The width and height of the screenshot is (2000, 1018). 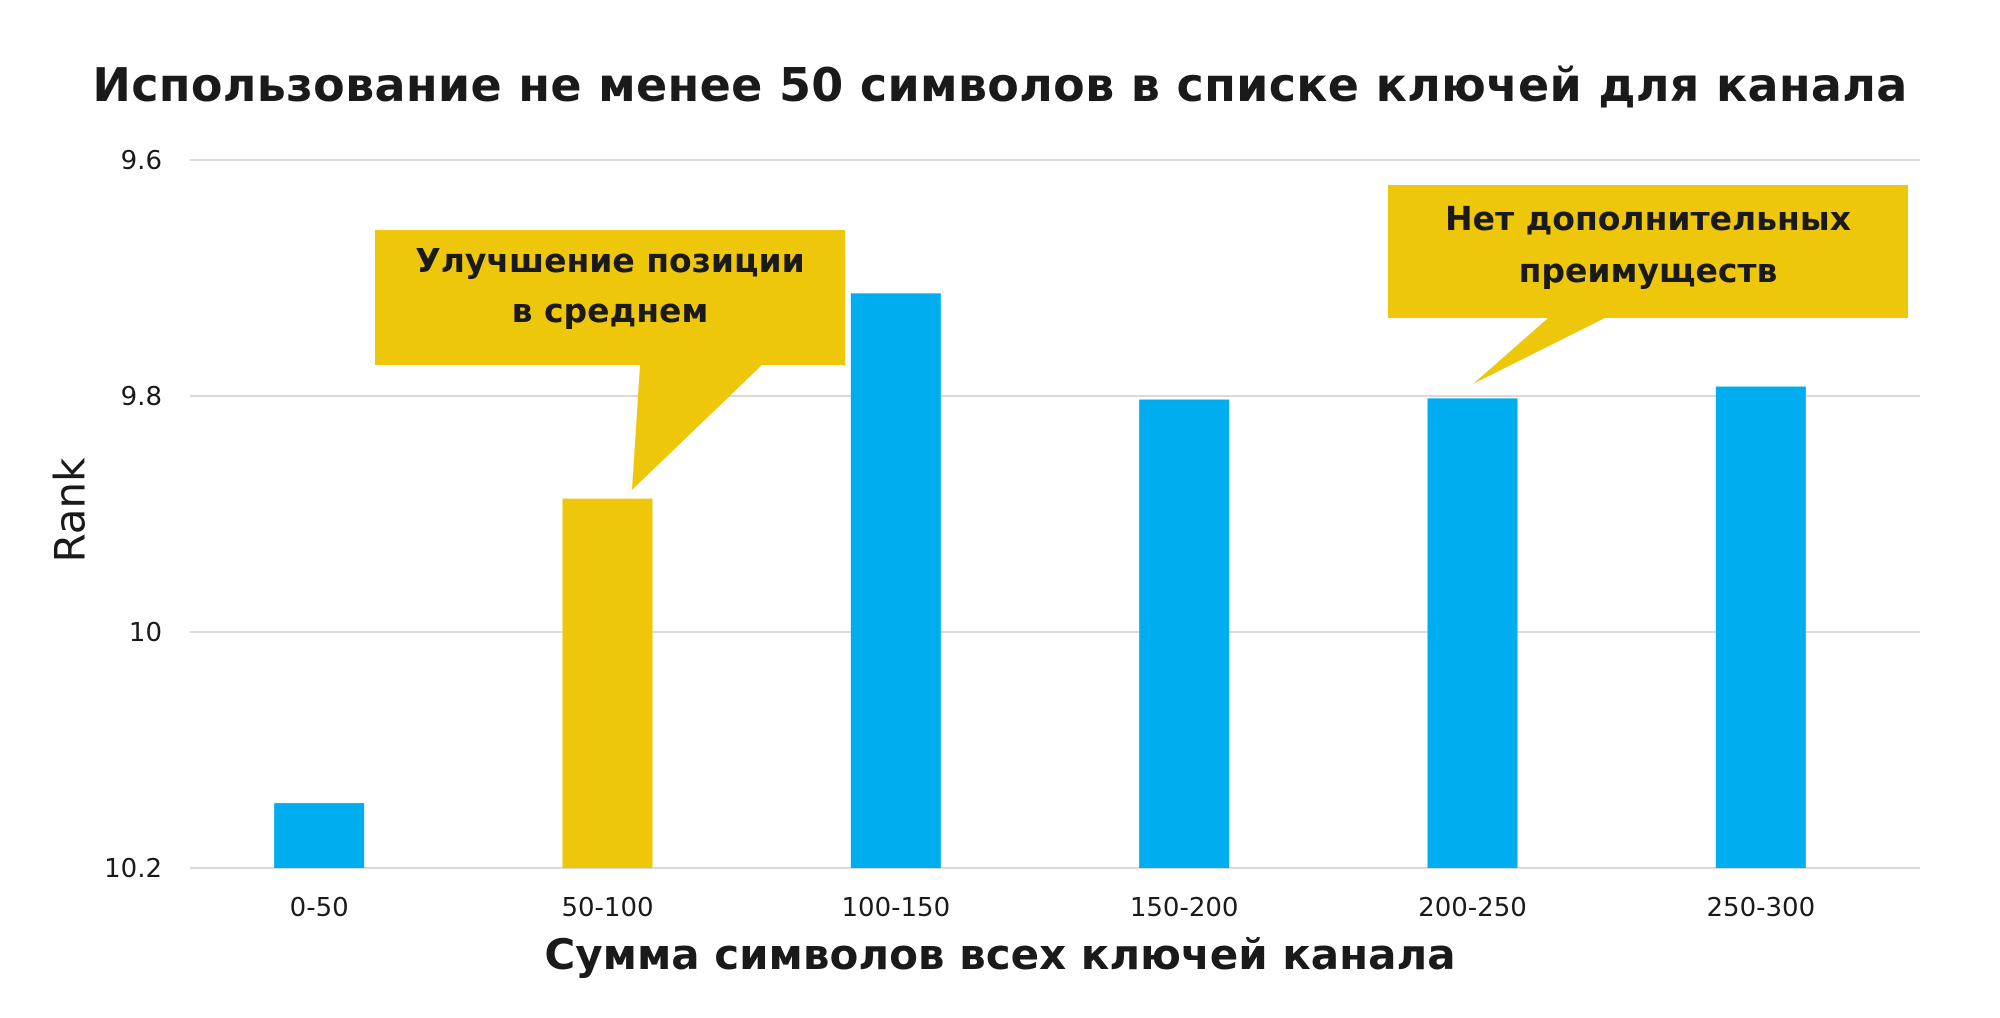 What do you see at coordinates (607, 908) in the screenshot?
I see `x-tick-label: 50-100` at bounding box center [607, 908].